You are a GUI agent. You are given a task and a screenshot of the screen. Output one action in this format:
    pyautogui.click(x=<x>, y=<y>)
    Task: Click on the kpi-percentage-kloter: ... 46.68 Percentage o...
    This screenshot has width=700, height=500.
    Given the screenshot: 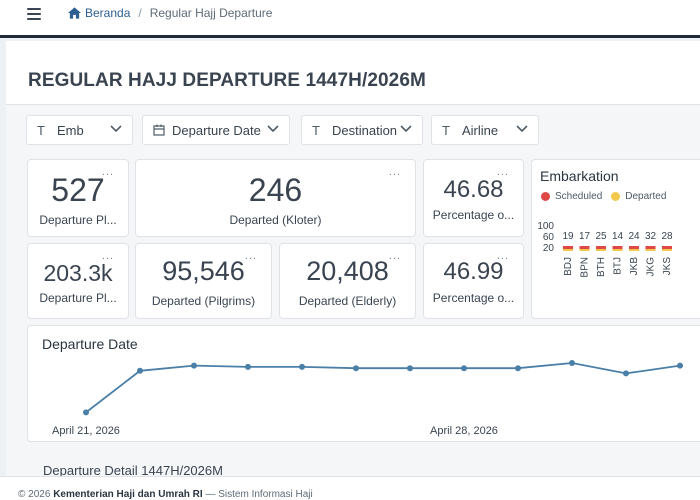 What is the action you would take?
    pyautogui.click(x=473, y=198)
    